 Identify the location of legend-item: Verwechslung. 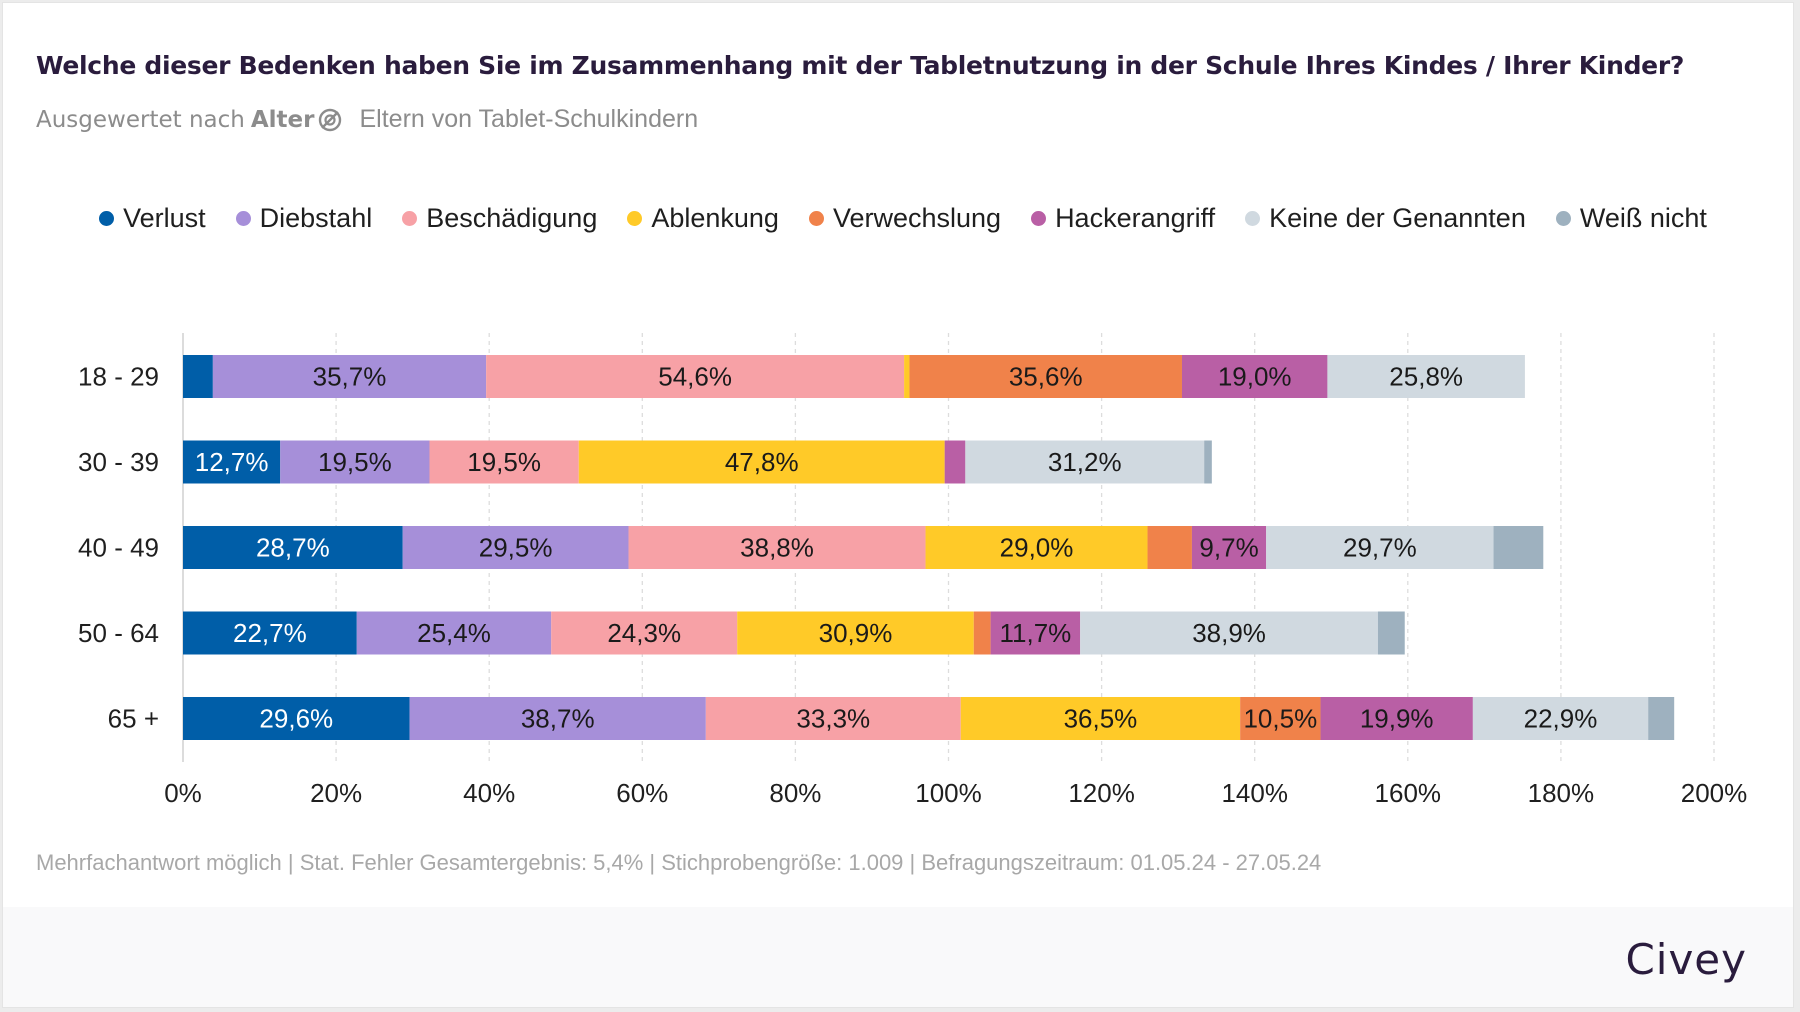
(905, 218).